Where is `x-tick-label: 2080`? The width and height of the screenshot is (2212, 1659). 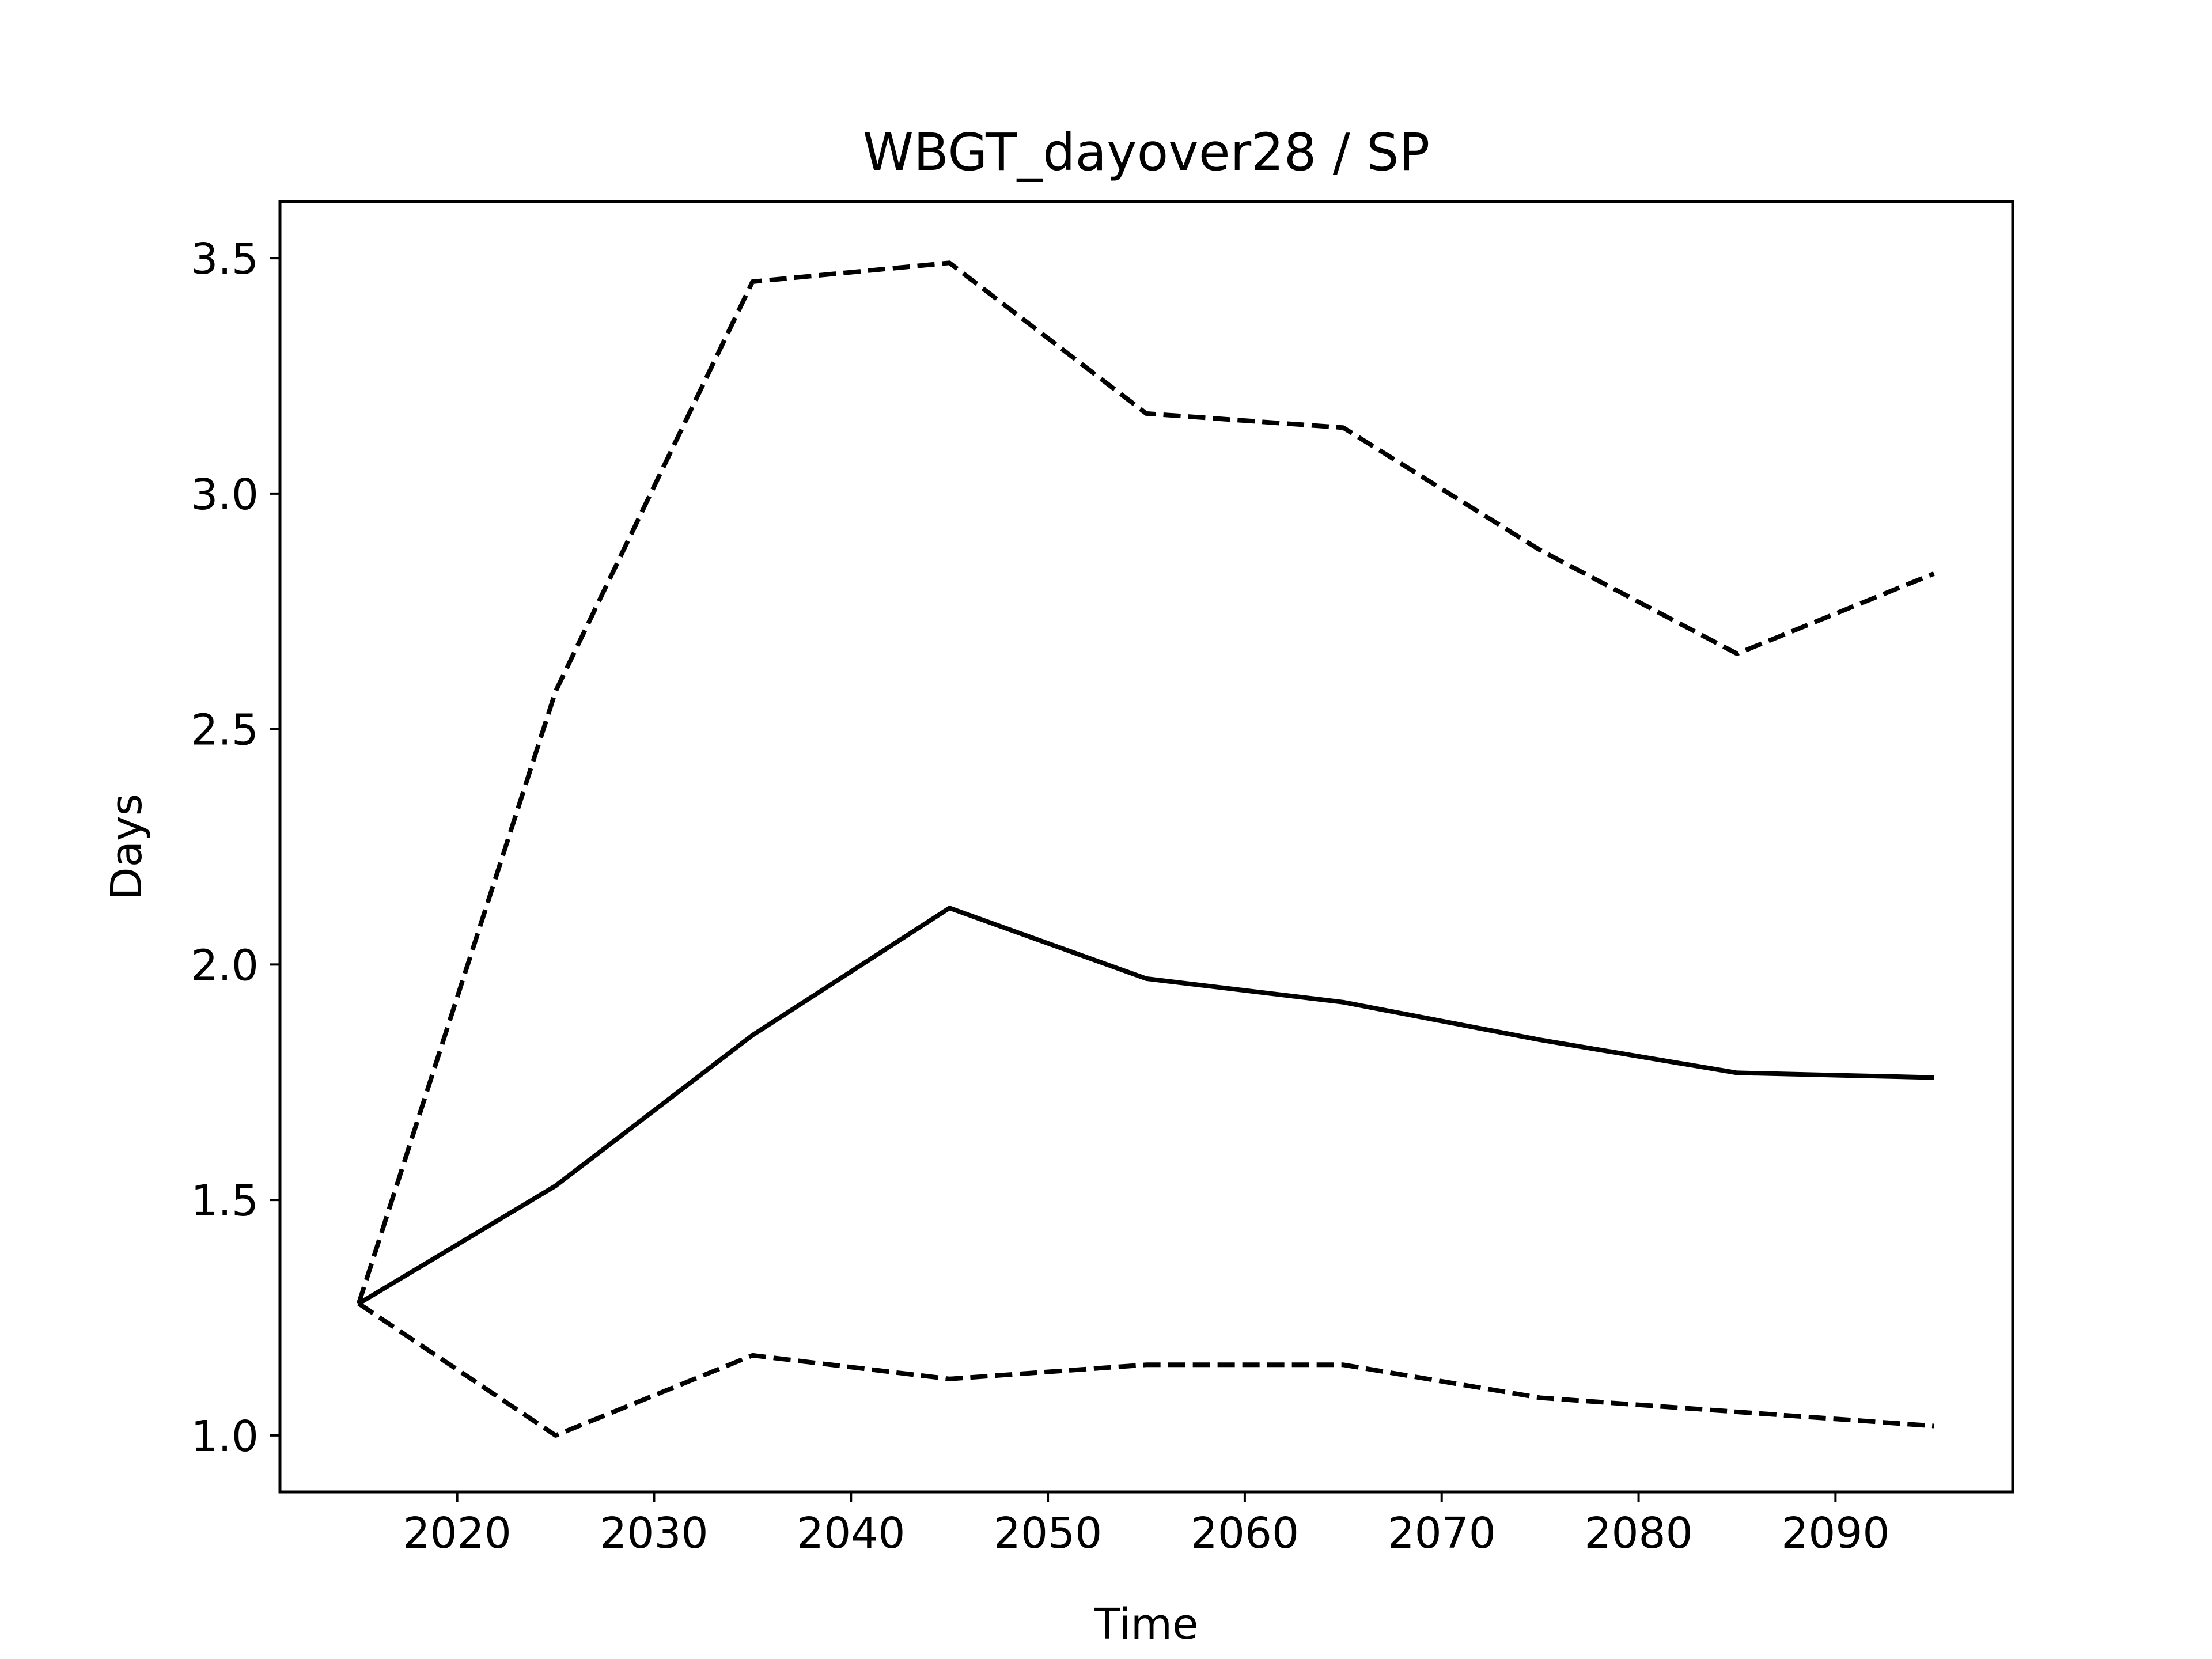 x-tick-label: 2080 is located at coordinates (1638, 1533).